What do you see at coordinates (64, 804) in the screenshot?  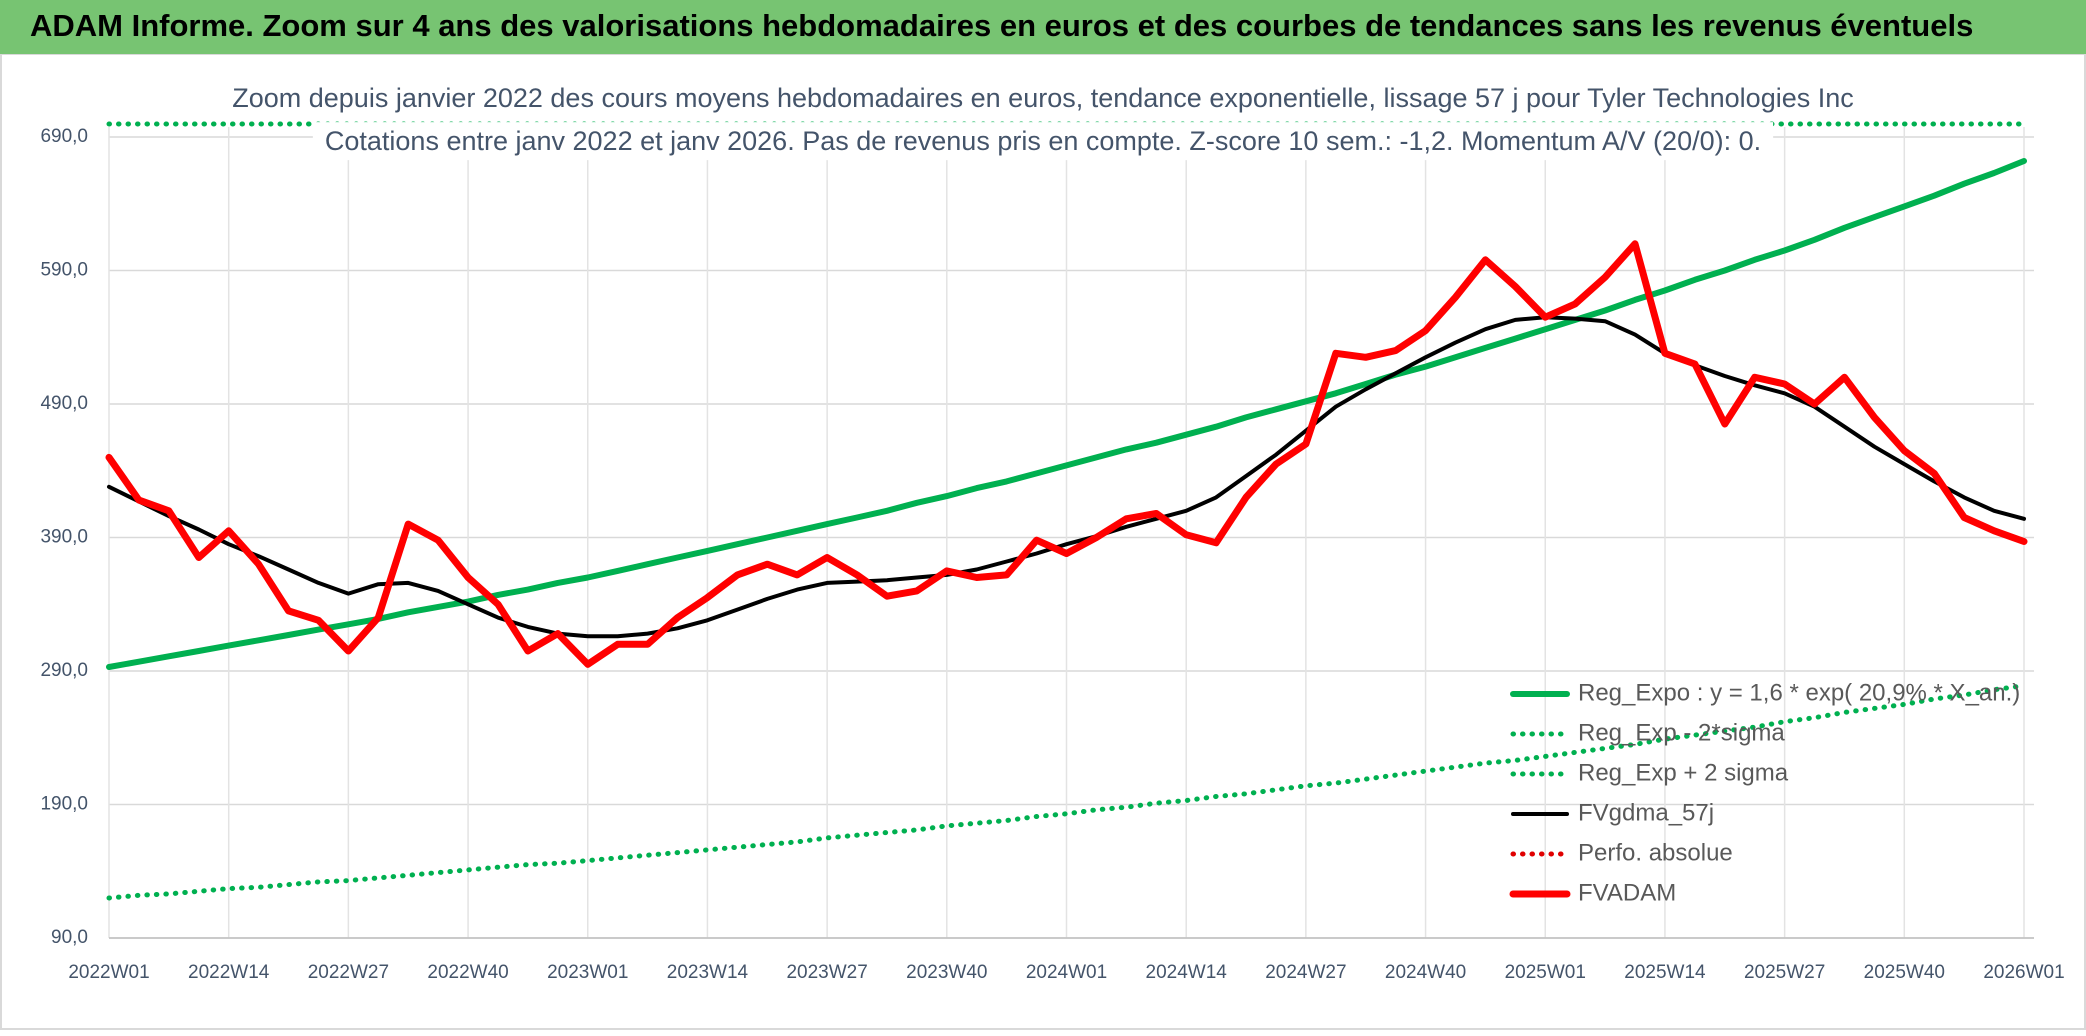 I see `y-tick-label: 190,0` at bounding box center [64, 804].